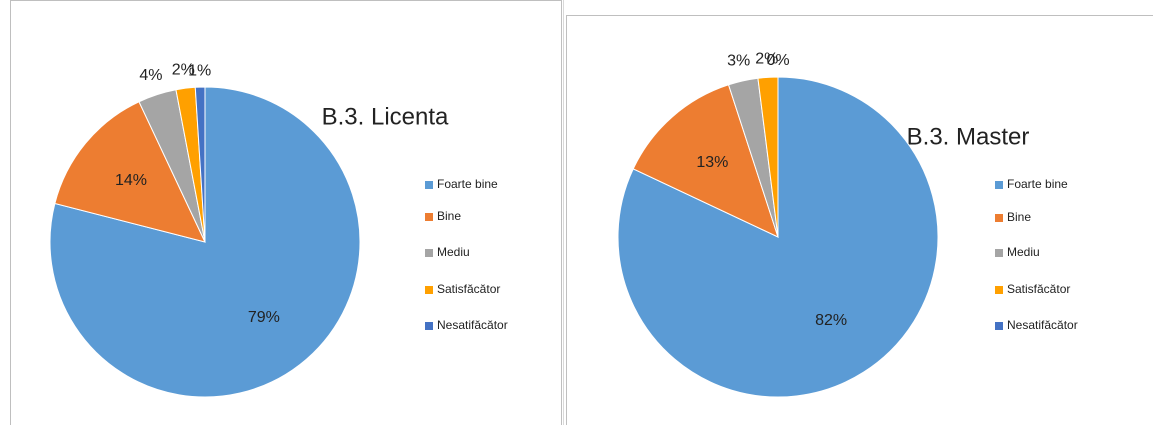 The image size is (1153, 425). Describe the element at coordinates (131, 180) in the screenshot. I see `data-label: 14%` at that location.